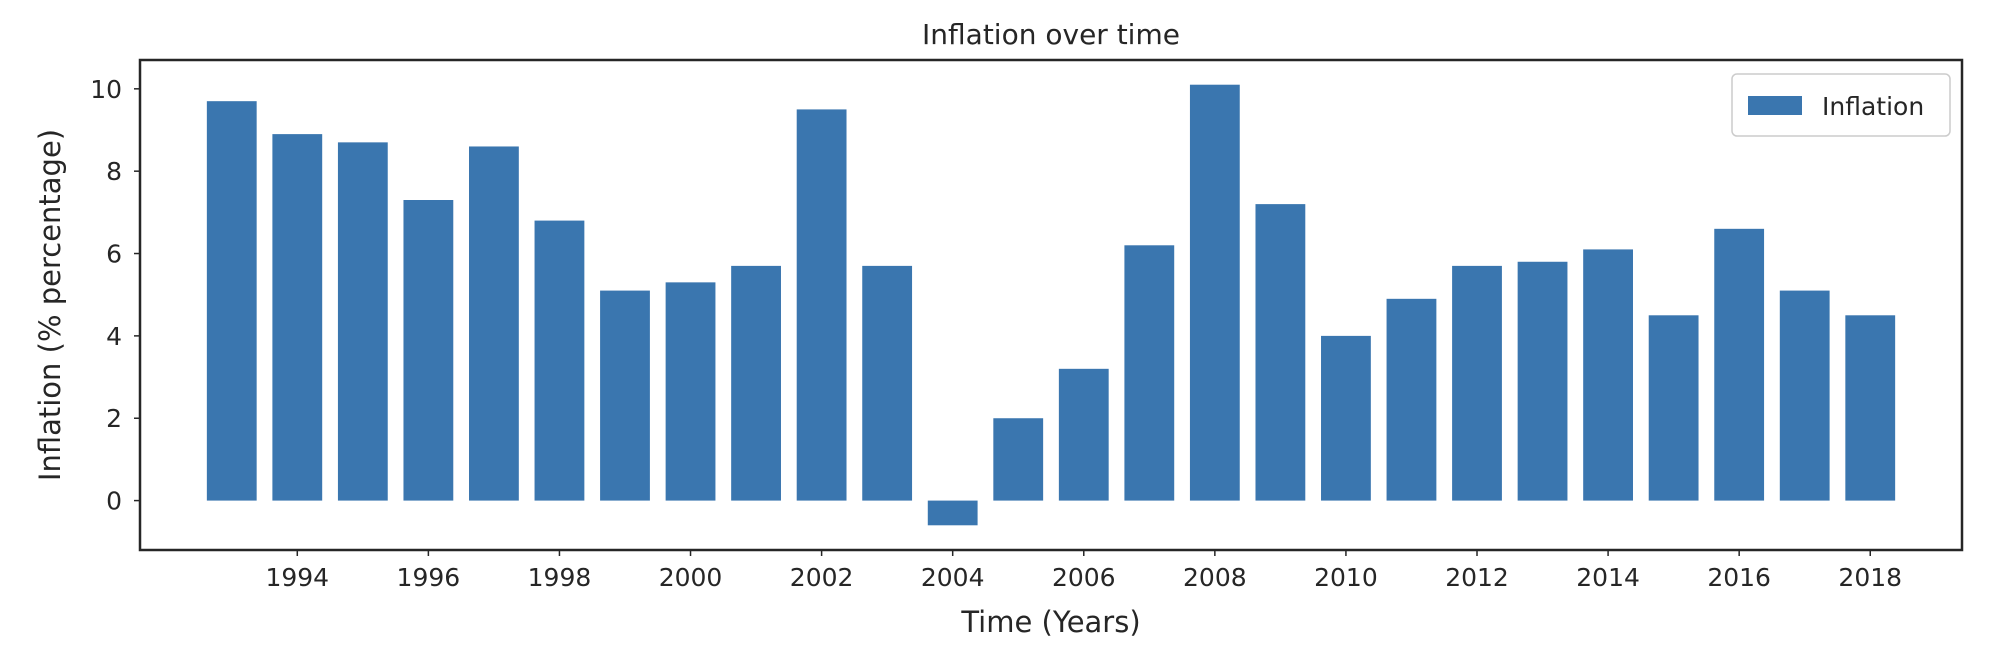 This screenshot has width=2002, height=664. Describe the element at coordinates (1214, 292) in the screenshot. I see `bar-2008` at that location.